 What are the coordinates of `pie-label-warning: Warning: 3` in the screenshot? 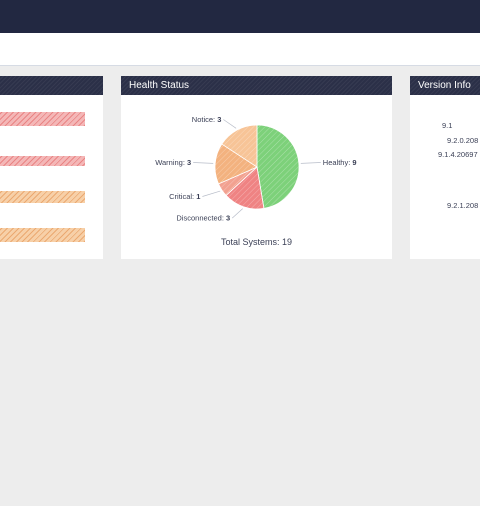 It's located at (173, 162).